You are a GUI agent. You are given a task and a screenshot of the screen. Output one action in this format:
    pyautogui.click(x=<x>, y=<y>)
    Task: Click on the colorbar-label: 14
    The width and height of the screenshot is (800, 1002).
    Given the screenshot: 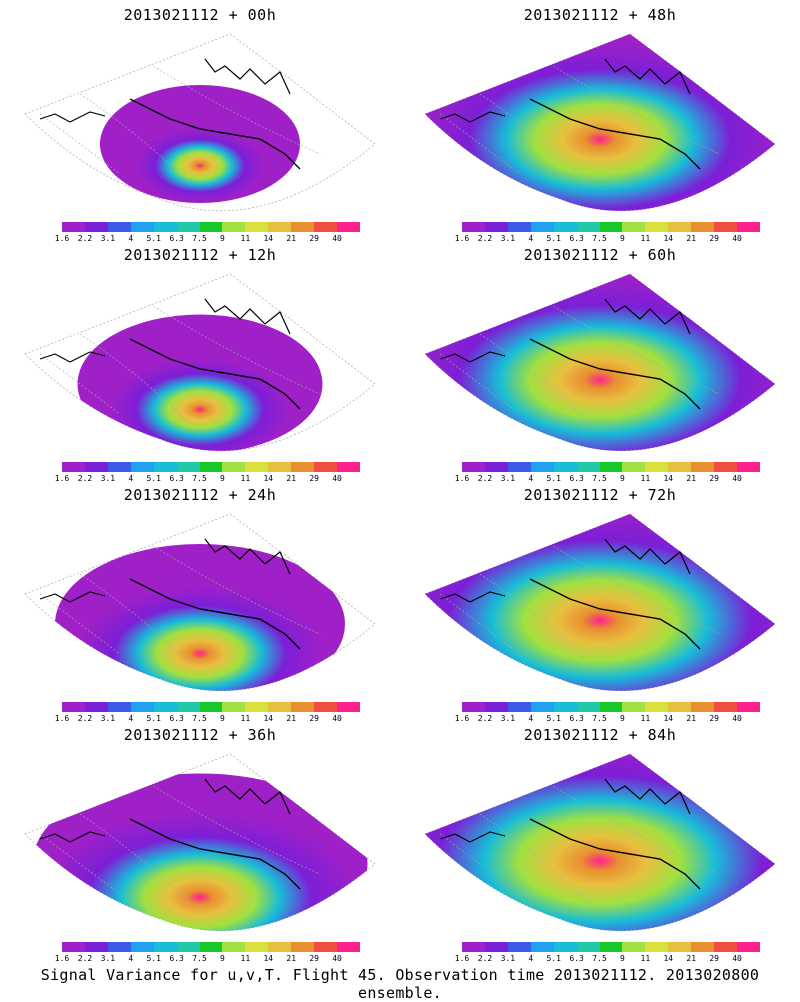 What is the action you would take?
    pyautogui.click(x=668, y=718)
    